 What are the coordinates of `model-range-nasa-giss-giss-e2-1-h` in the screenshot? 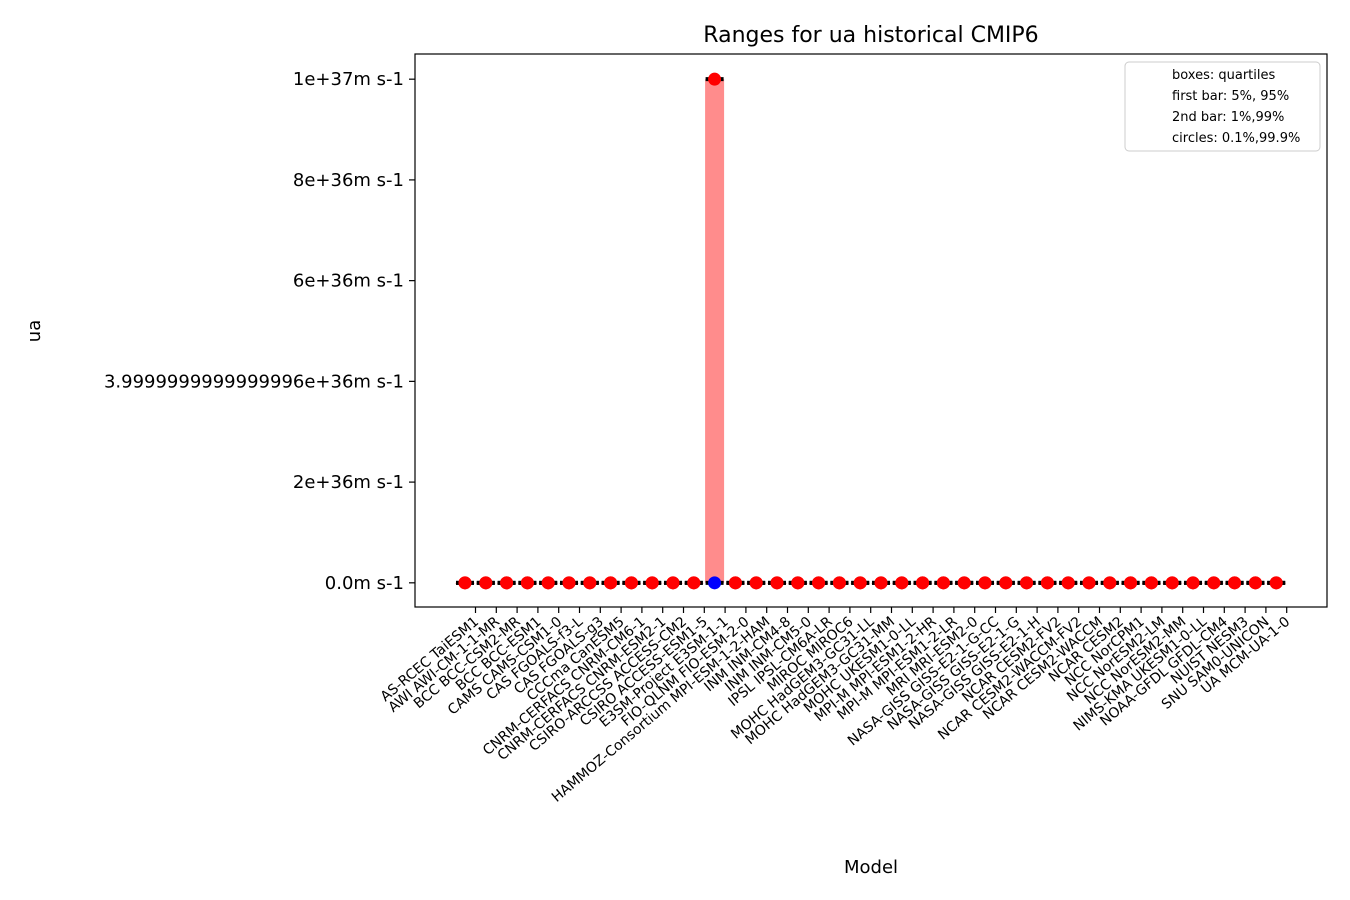 It's located at (1027, 583).